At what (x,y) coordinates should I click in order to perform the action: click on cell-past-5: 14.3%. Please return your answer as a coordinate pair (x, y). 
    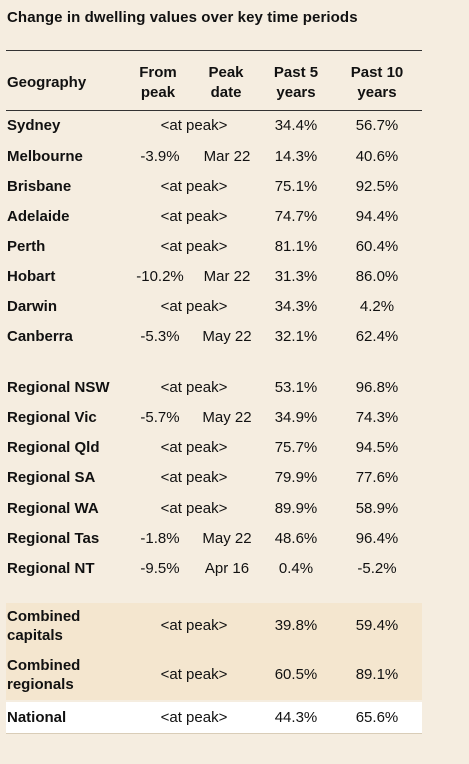
    Looking at the image, I should click on (296, 156).